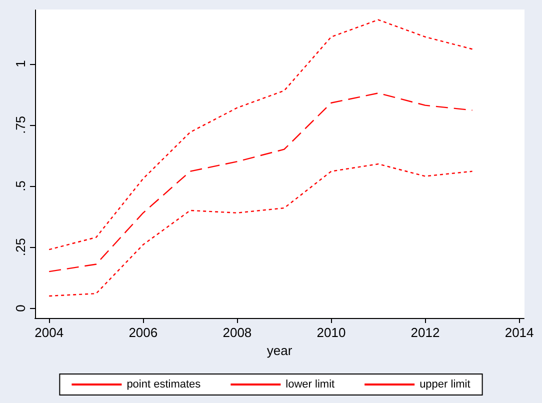 This screenshot has width=542, height=403. What do you see at coordinates (143, 332) in the screenshot?
I see `x-tick-label: 2006` at bounding box center [143, 332].